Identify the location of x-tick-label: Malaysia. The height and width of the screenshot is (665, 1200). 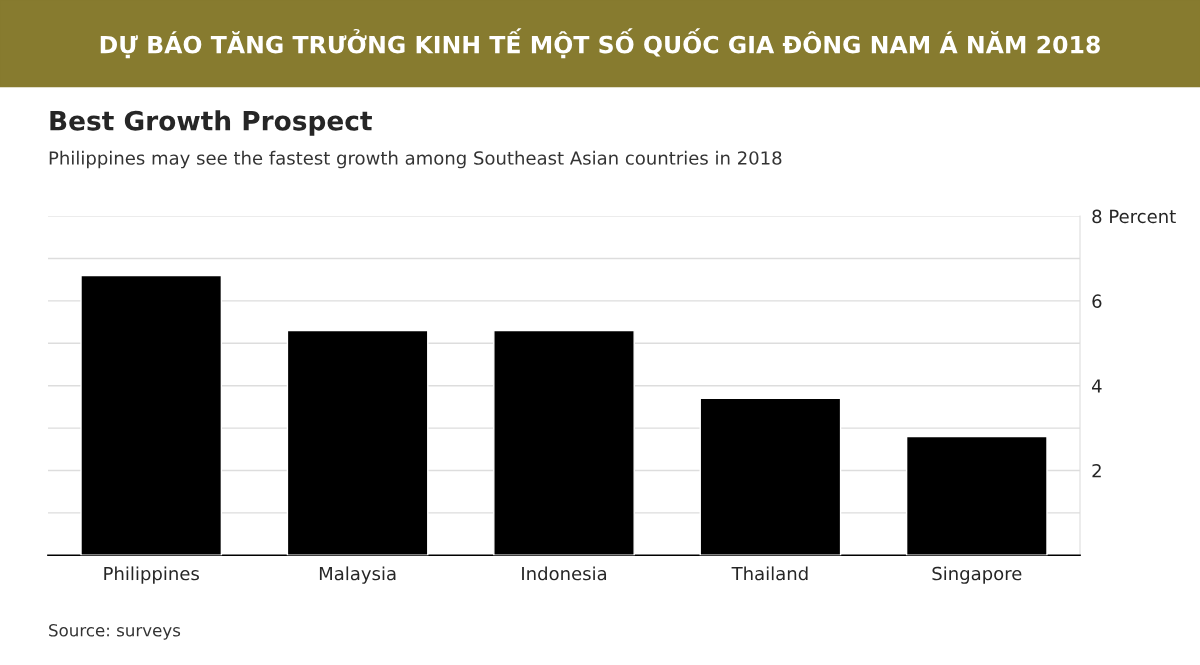
(357, 575).